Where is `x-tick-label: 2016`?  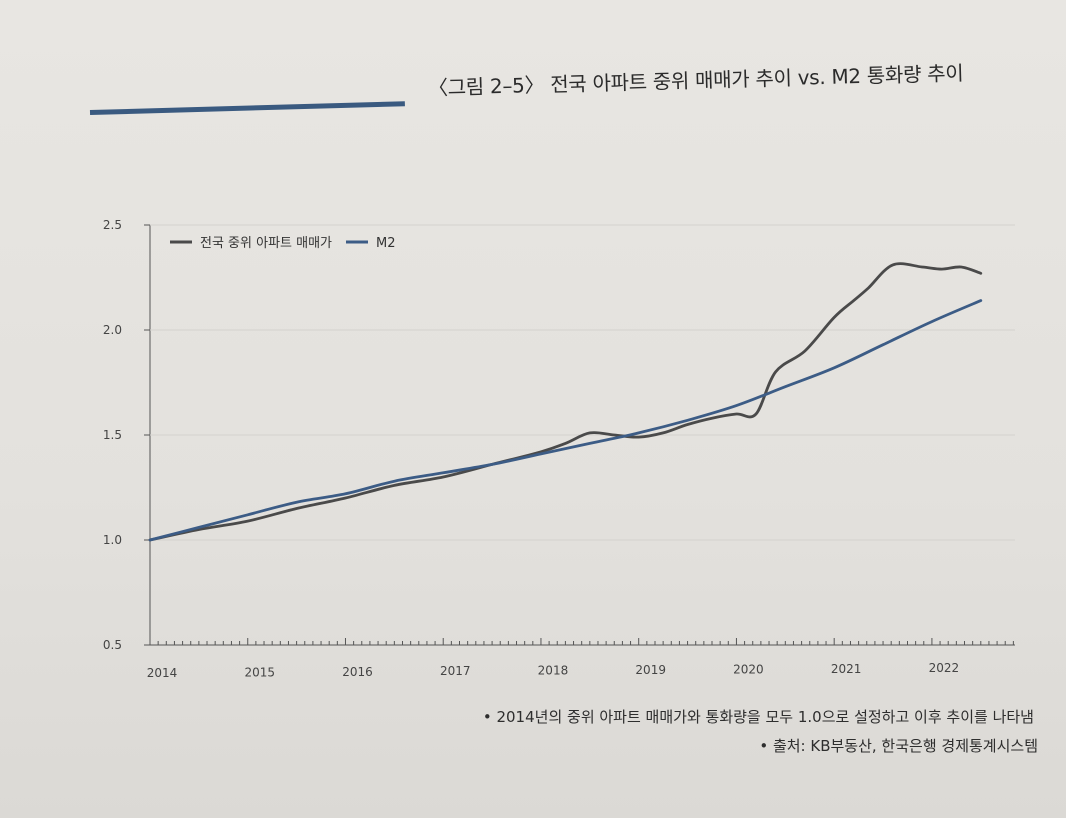 x-tick-label: 2016 is located at coordinates (357, 672).